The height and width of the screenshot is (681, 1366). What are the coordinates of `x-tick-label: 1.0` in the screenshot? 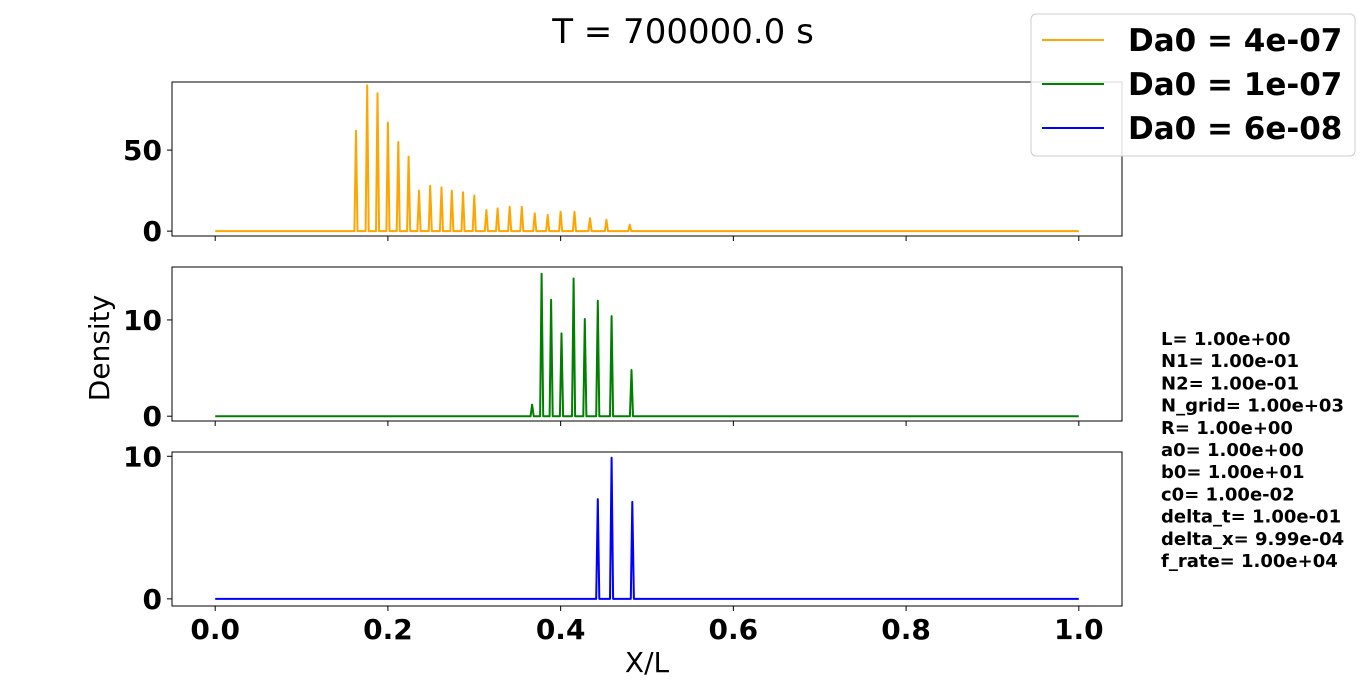 It's located at (1079, 629).